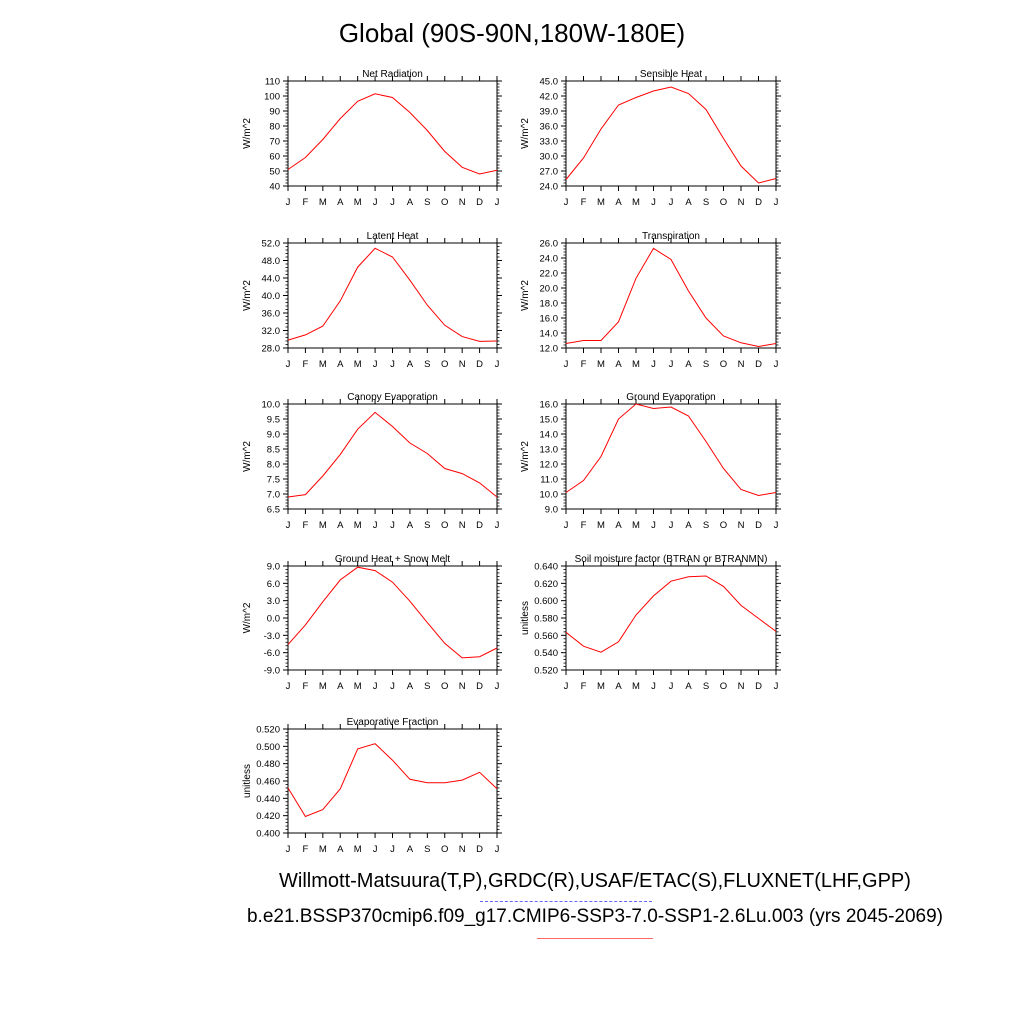  I want to click on y-tick-label: 0.500, so click(268, 747).